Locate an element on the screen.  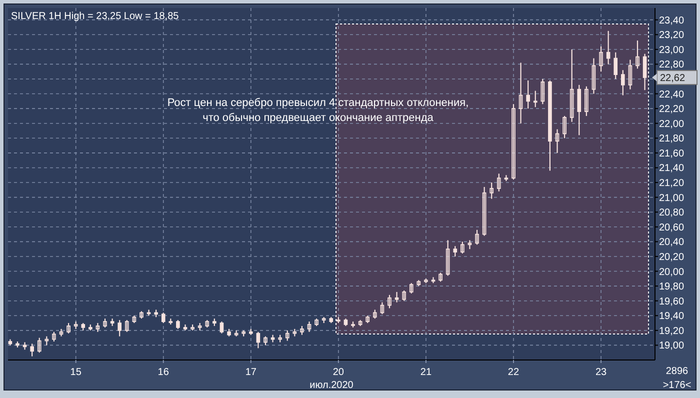
y-tick-label: 19,20 is located at coordinates (671, 331).